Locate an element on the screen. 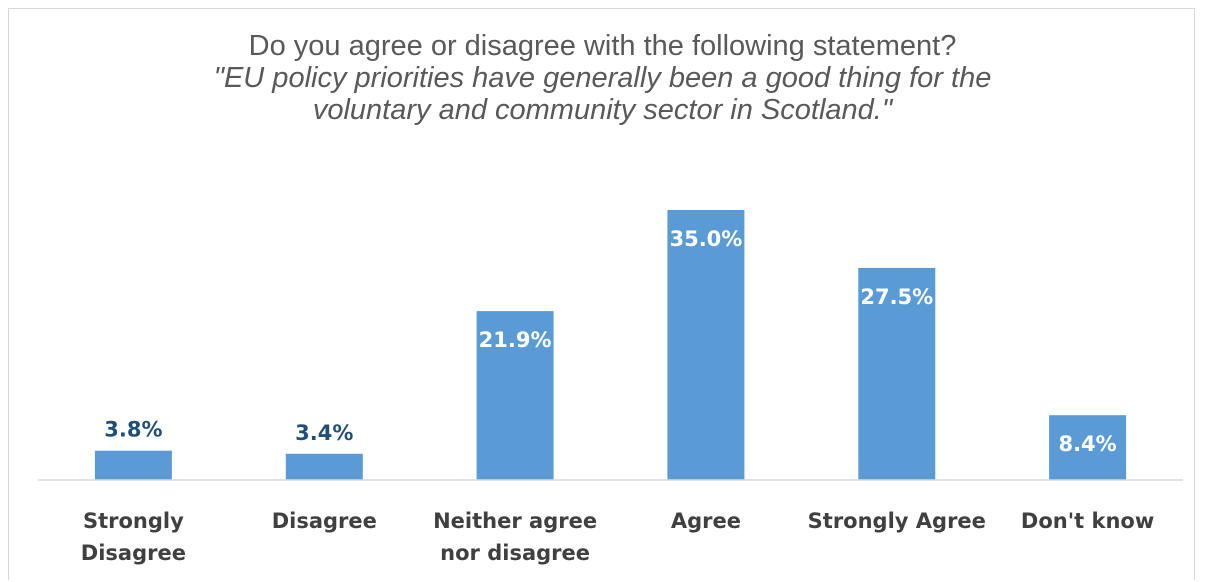 This screenshot has width=1205, height=582. category-label-2-1: nor disagree is located at coordinates (515, 553).